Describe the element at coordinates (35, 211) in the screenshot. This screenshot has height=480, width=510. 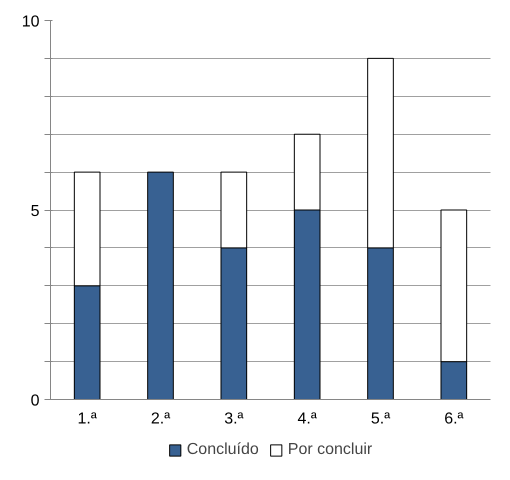
I see `y-tick-label: 5` at that location.